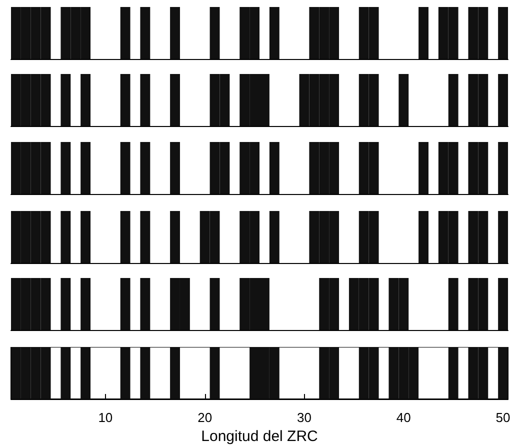  What do you see at coordinates (105, 417) in the screenshot?
I see `x-tick-label: 10` at bounding box center [105, 417].